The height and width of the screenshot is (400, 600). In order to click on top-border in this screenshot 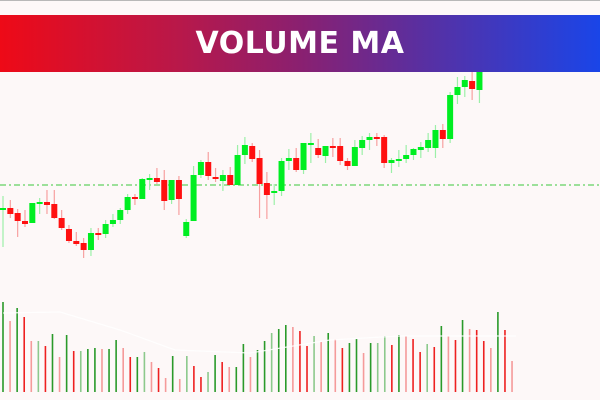, I will do `click(300, 0)`.